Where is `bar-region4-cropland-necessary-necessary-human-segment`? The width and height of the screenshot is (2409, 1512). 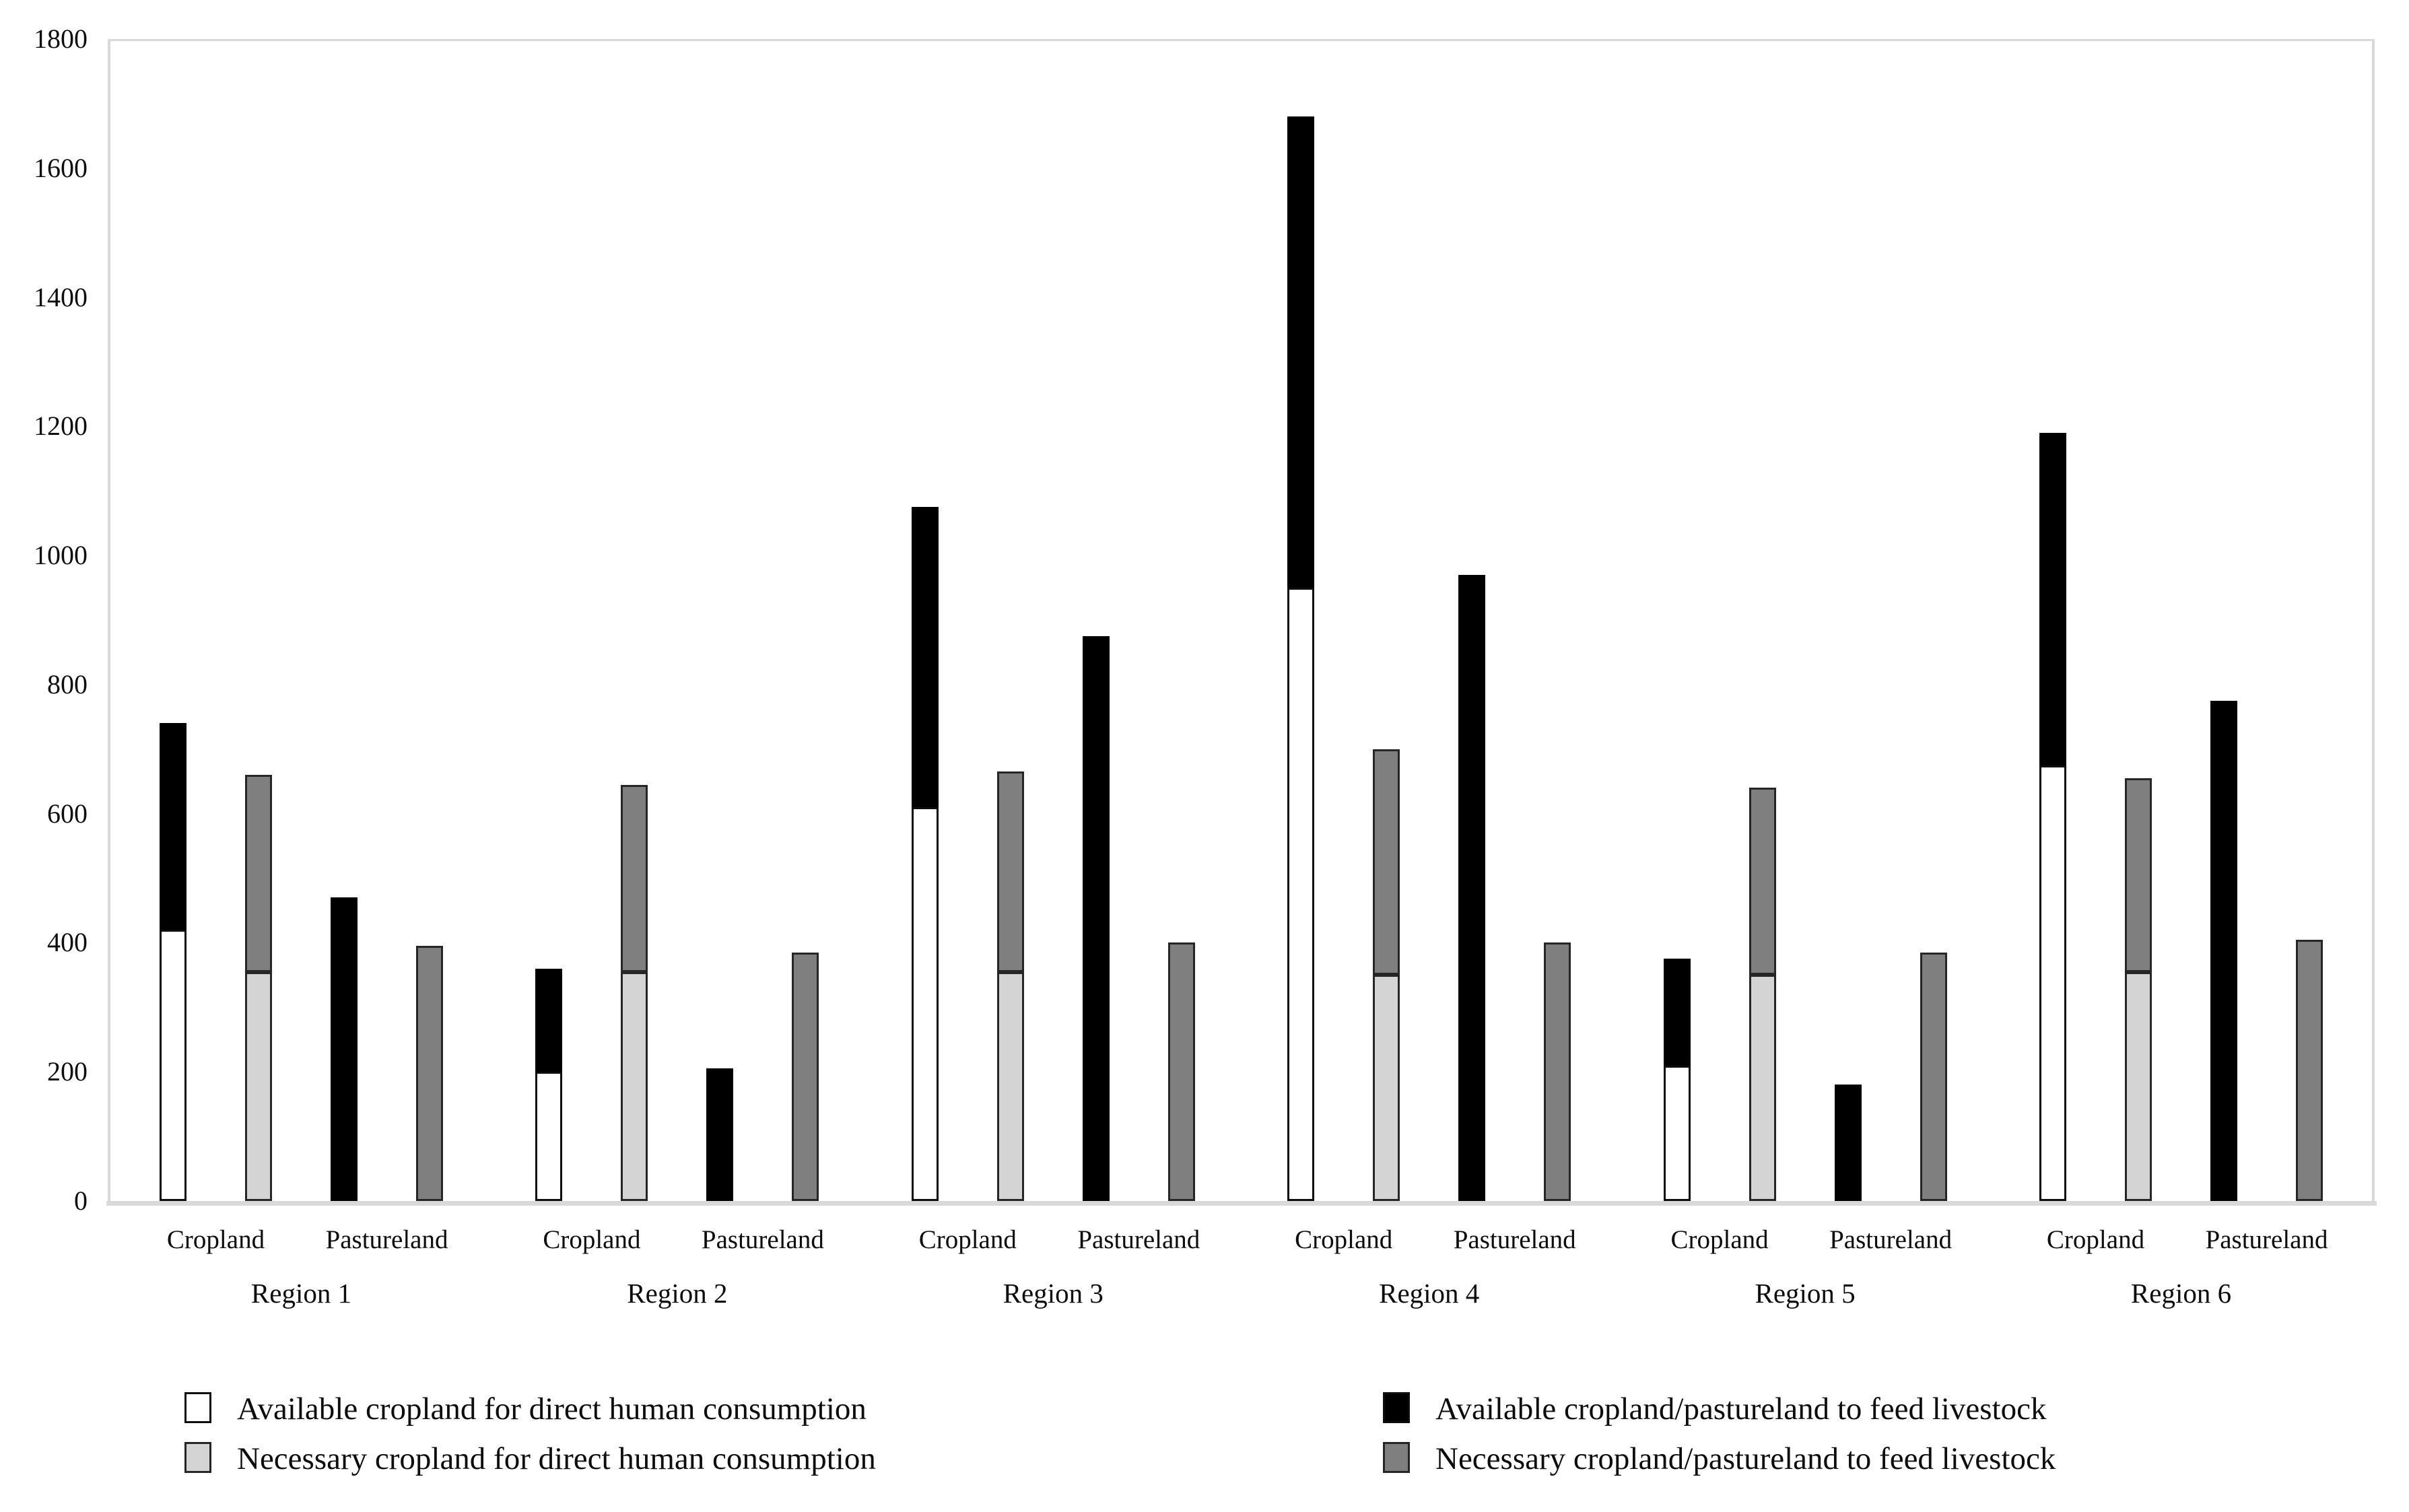
bar-region4-cropland-necessary-necessary-human-segment is located at coordinates (1387, 1088).